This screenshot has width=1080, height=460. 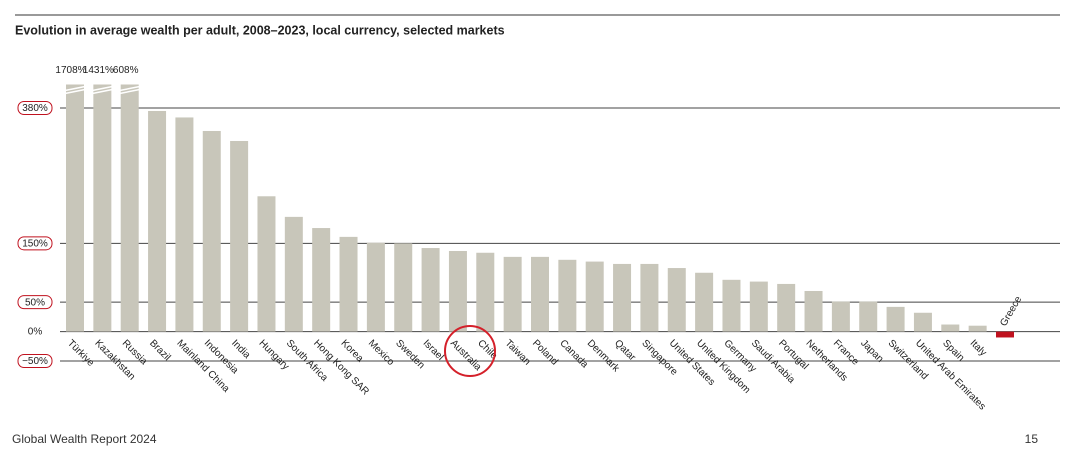 What do you see at coordinates (573, 354) in the screenshot?
I see `x-tick-label: Canada` at bounding box center [573, 354].